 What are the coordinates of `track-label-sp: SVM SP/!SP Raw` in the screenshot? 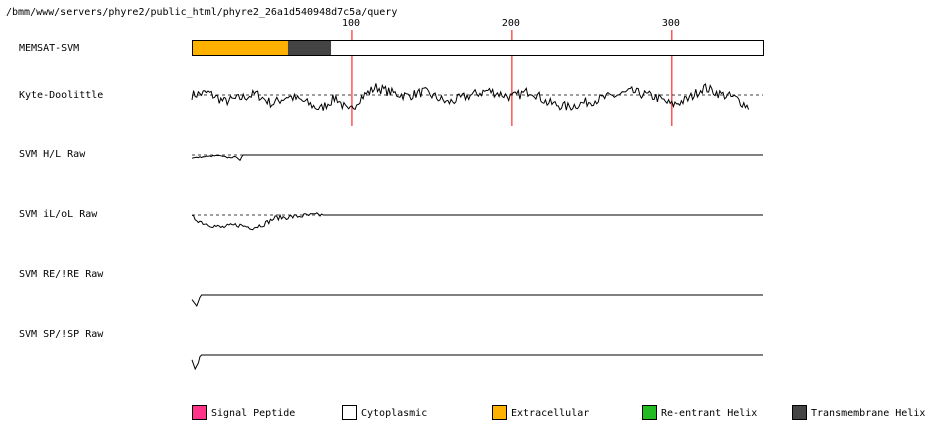 It's located at (61, 334).